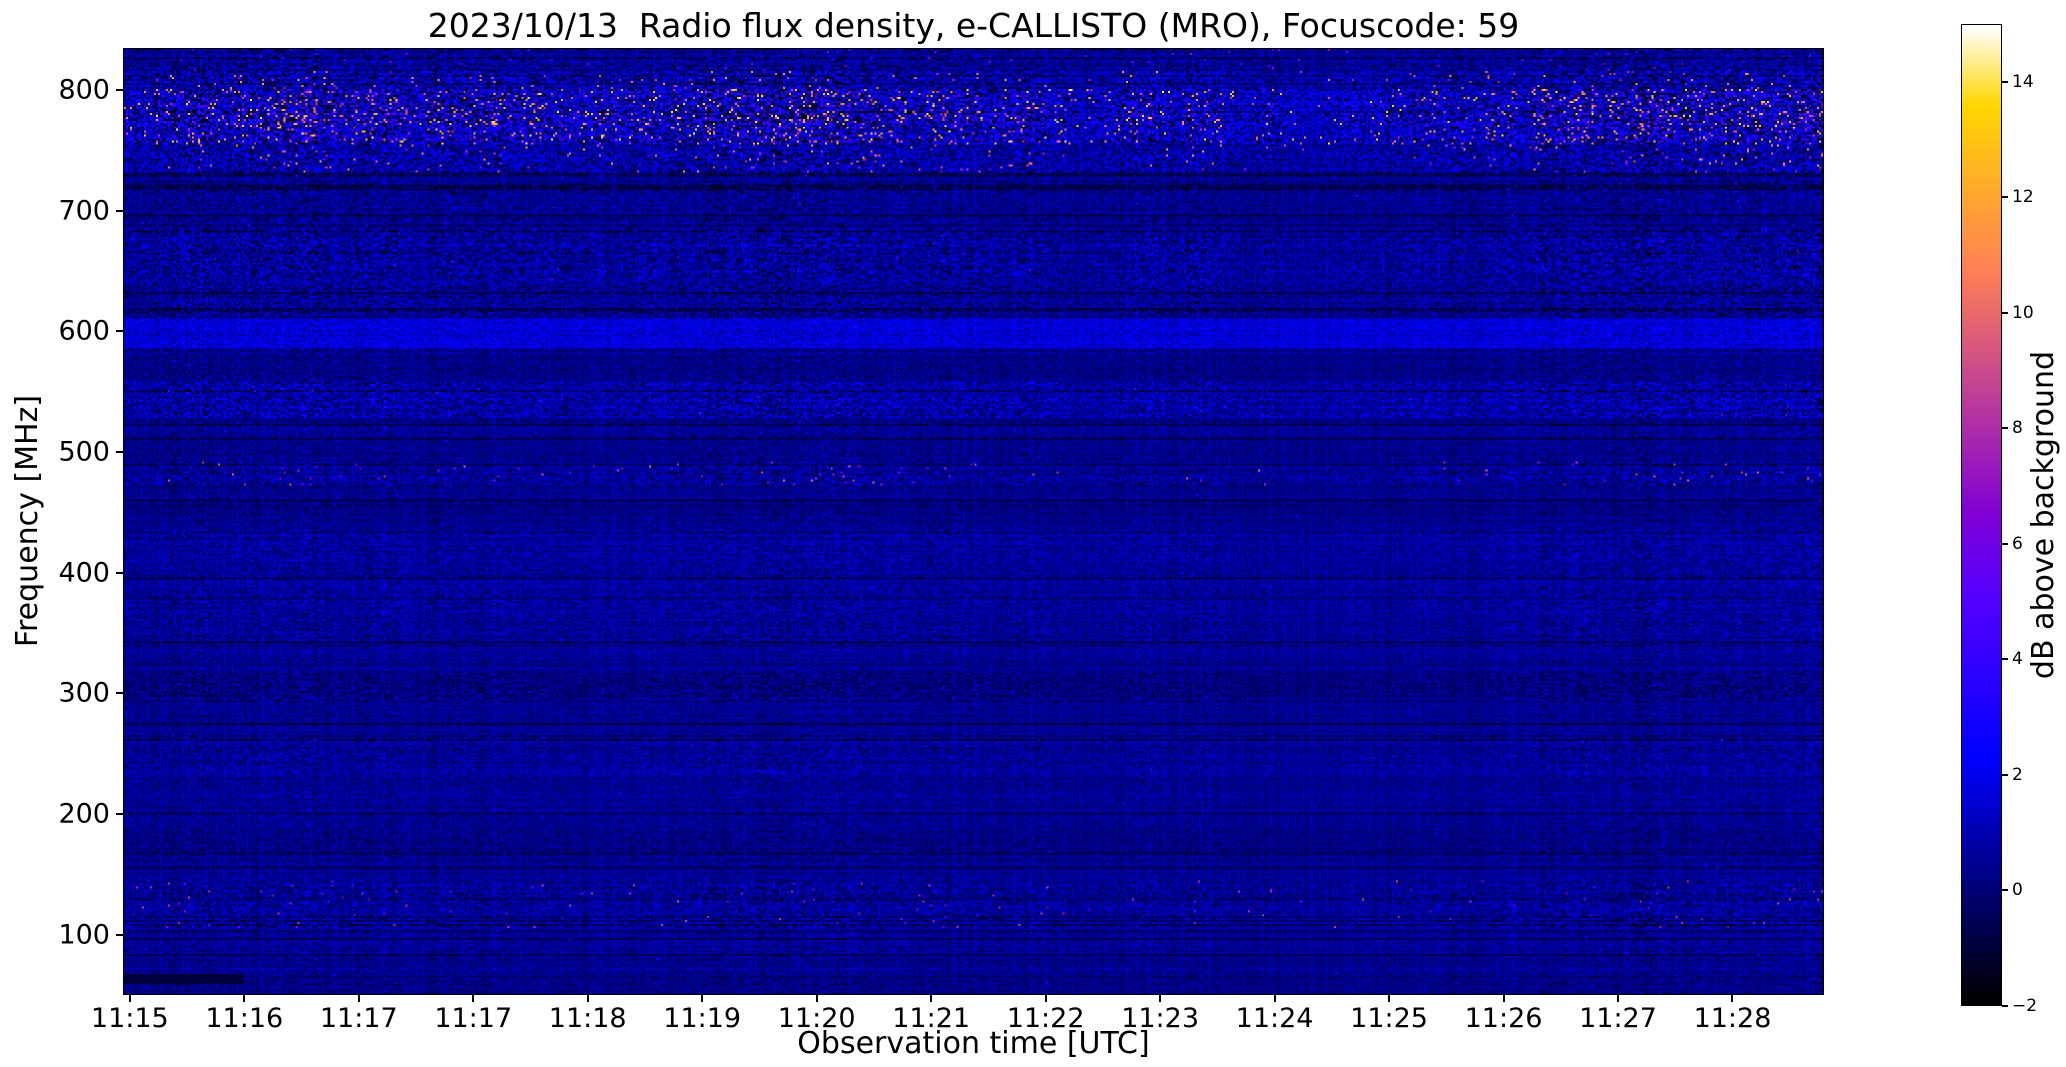 This screenshot has height=1067, width=2066. I want to click on colorbar-tick-label: 12, so click(2023, 197).